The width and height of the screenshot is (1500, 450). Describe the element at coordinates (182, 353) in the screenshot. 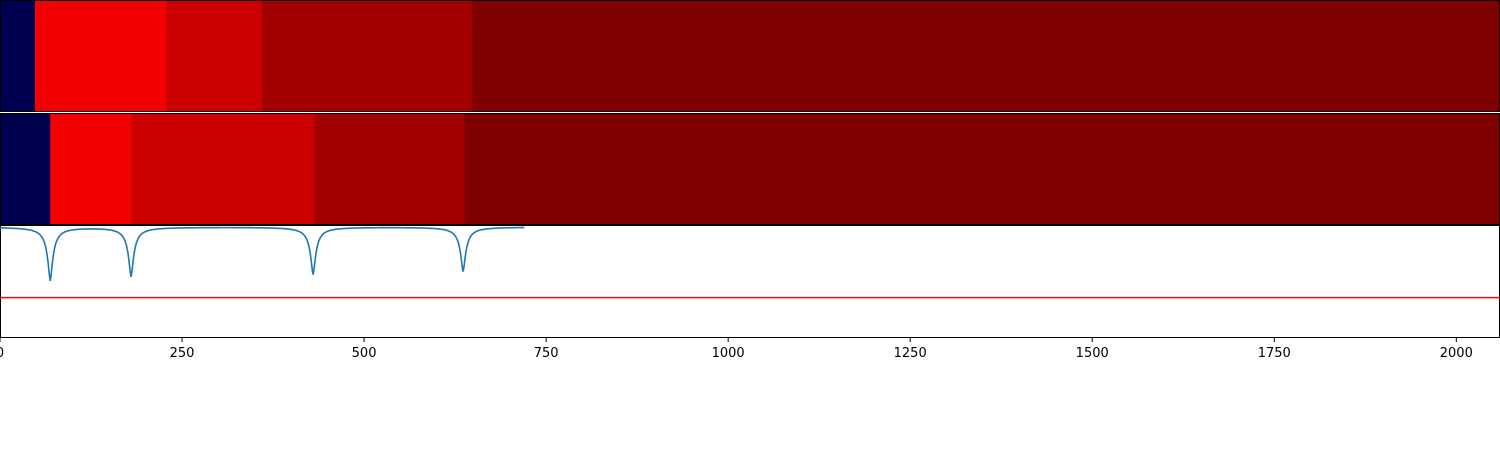

I see `x-tick-label-250: 250` at that location.